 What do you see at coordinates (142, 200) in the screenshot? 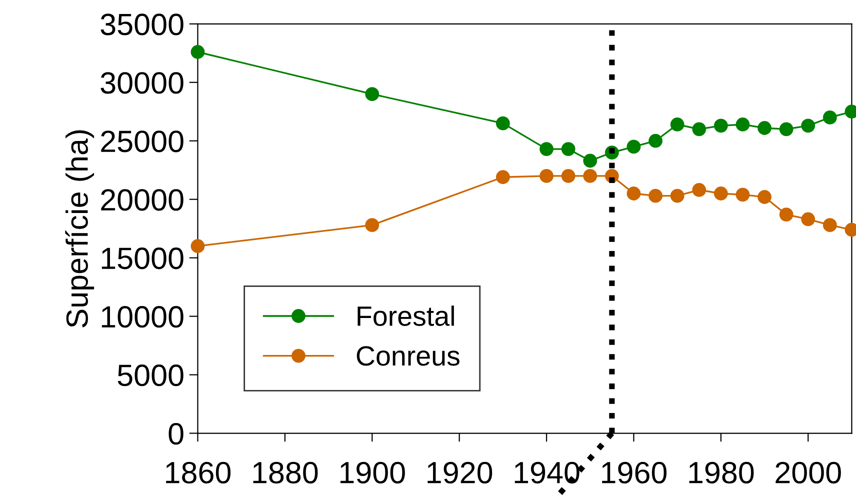
I see `y-tick-label: 20000` at bounding box center [142, 200].